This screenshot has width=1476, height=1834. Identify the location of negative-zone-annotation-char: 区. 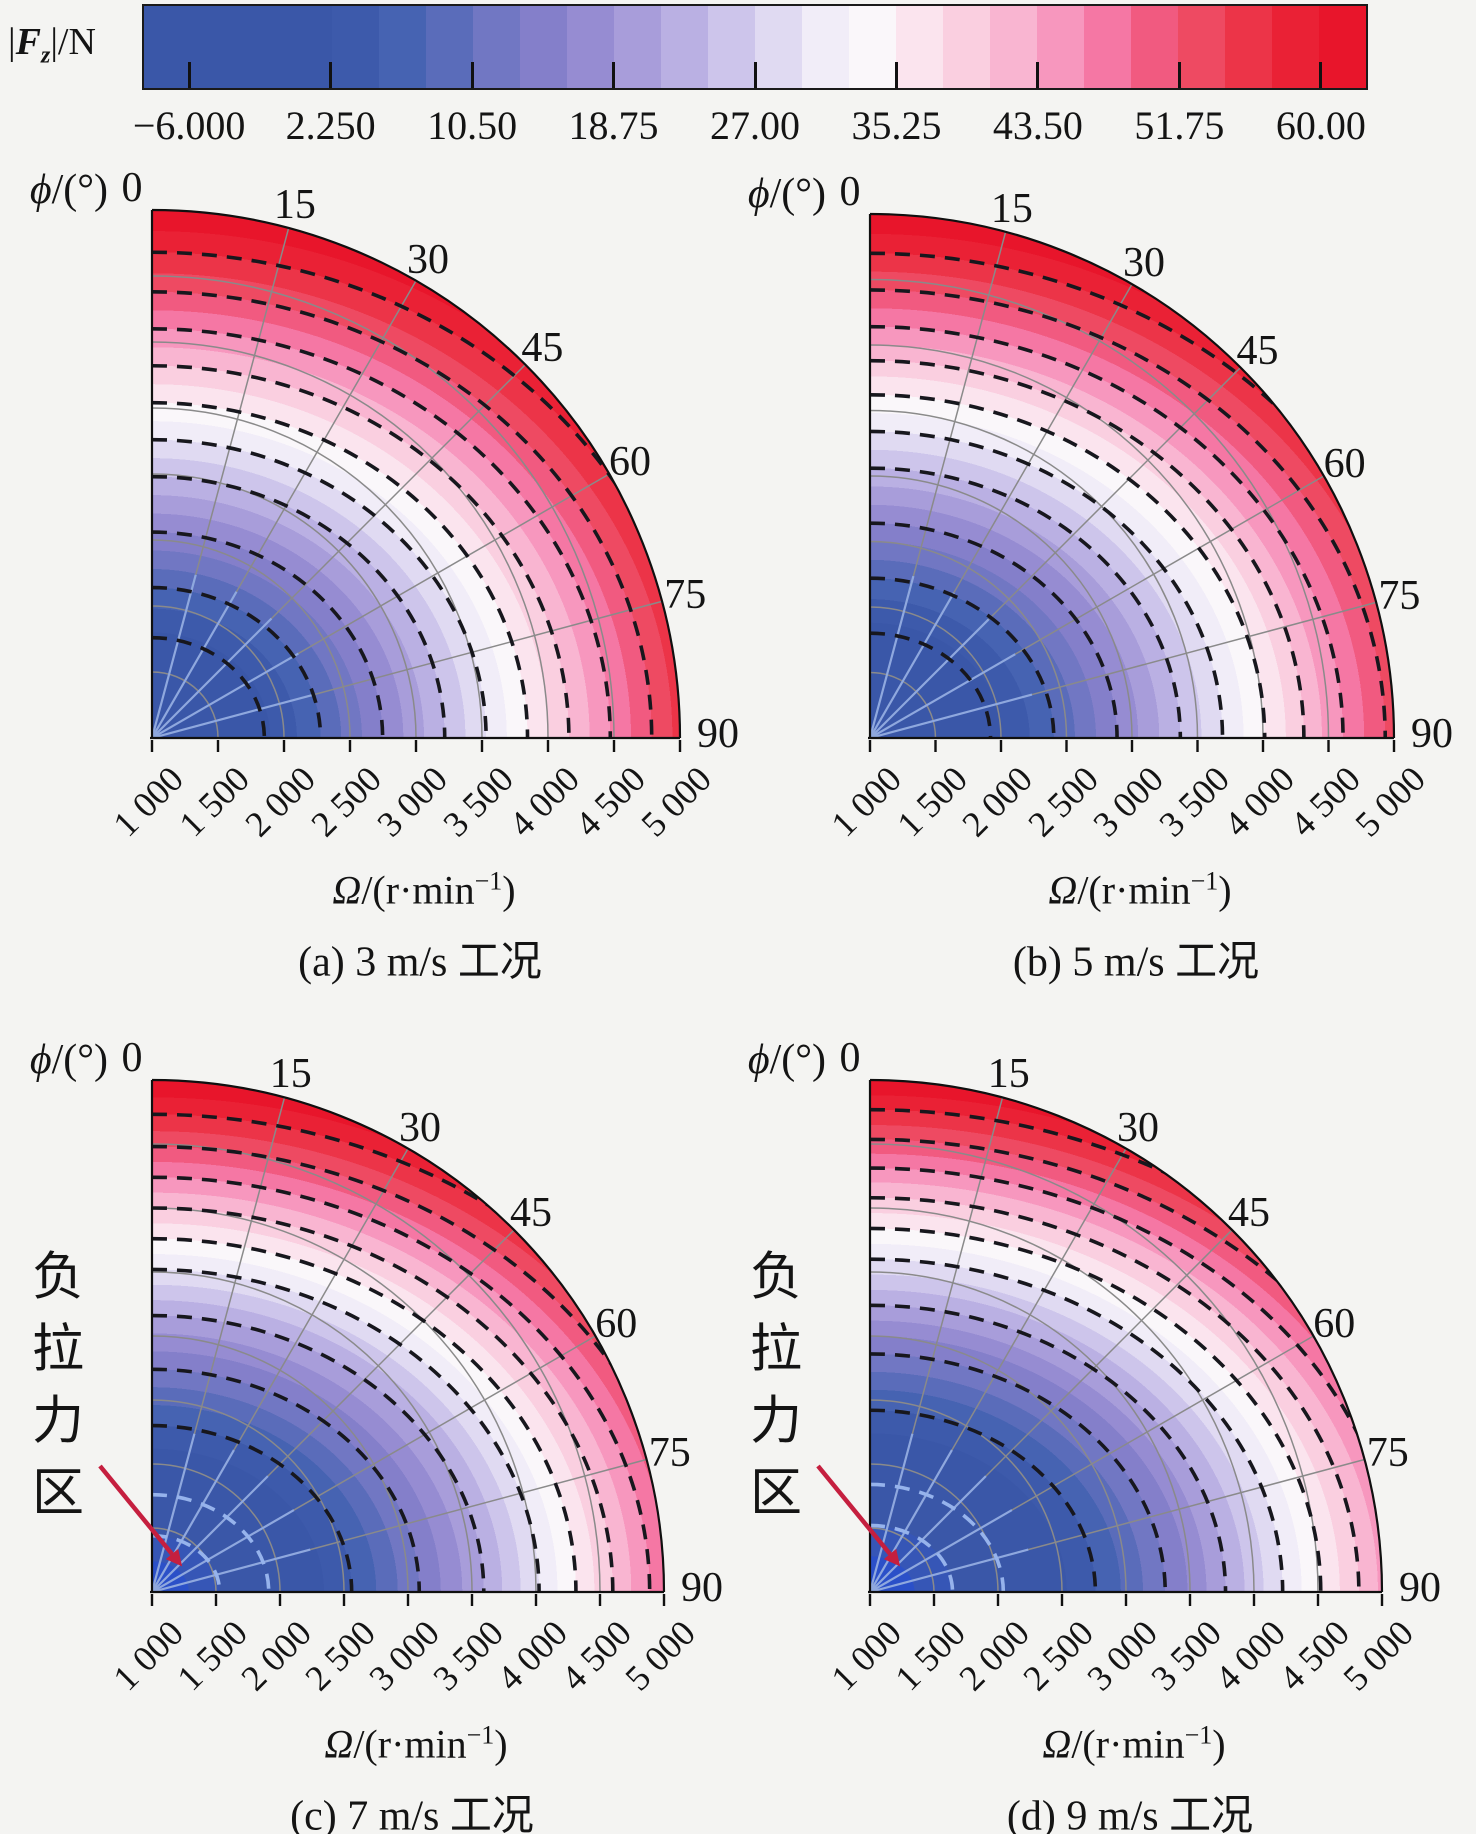
(776, 1494).